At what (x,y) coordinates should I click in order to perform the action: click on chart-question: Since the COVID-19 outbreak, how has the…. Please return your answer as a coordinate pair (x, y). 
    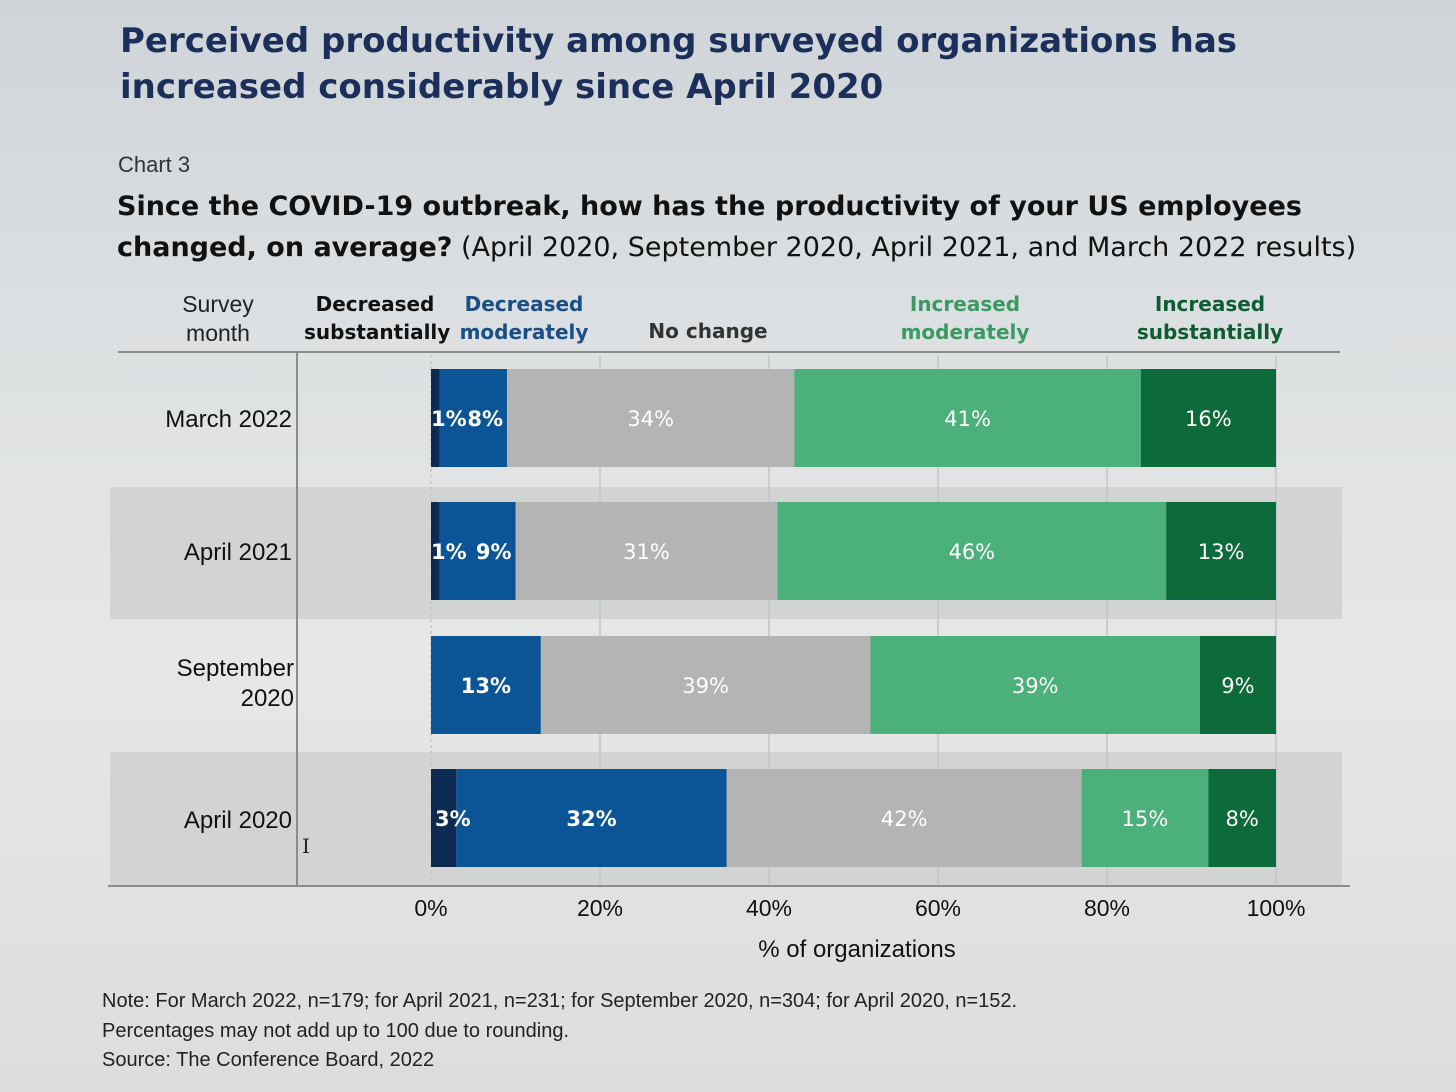
    Looking at the image, I should click on (737, 227).